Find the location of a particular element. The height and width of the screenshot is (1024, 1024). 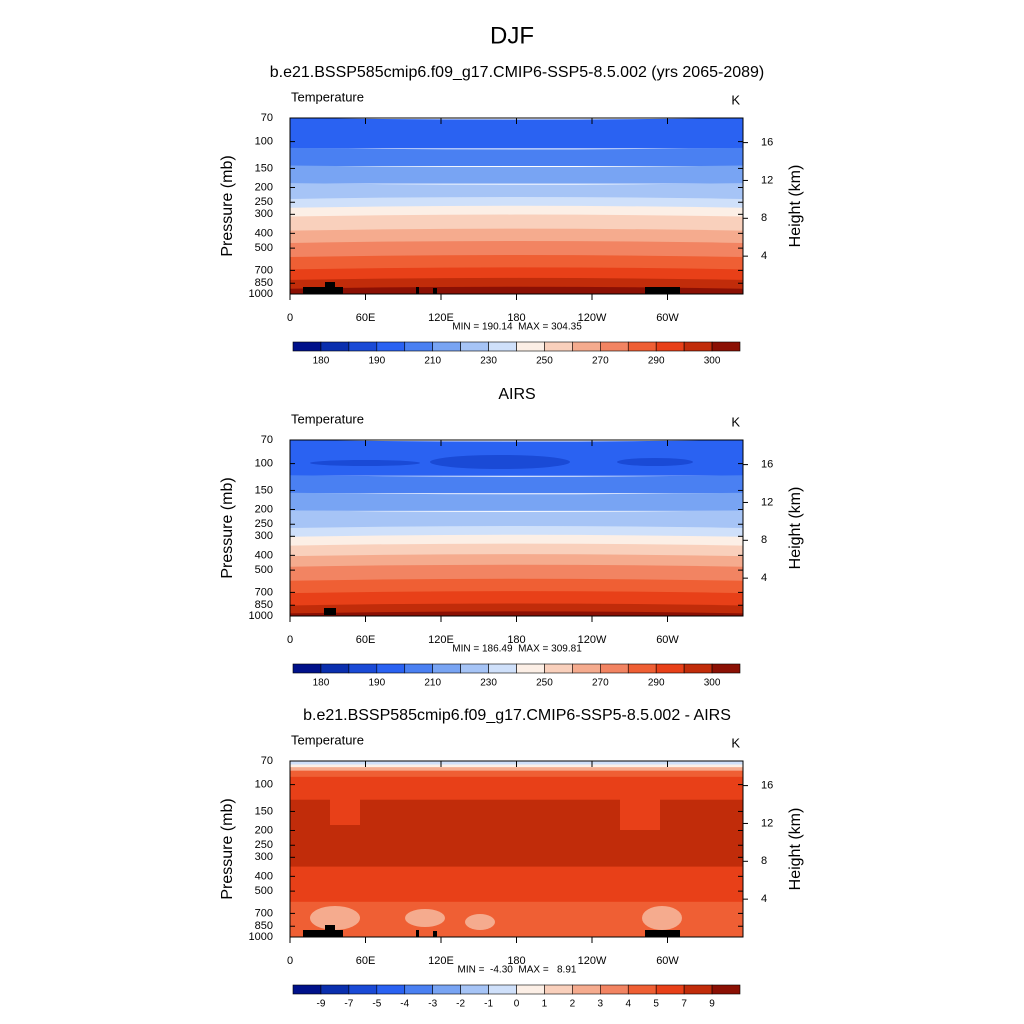

stats-label: MIN = 190.14 MAX = 304.35 is located at coordinates (517, 327).